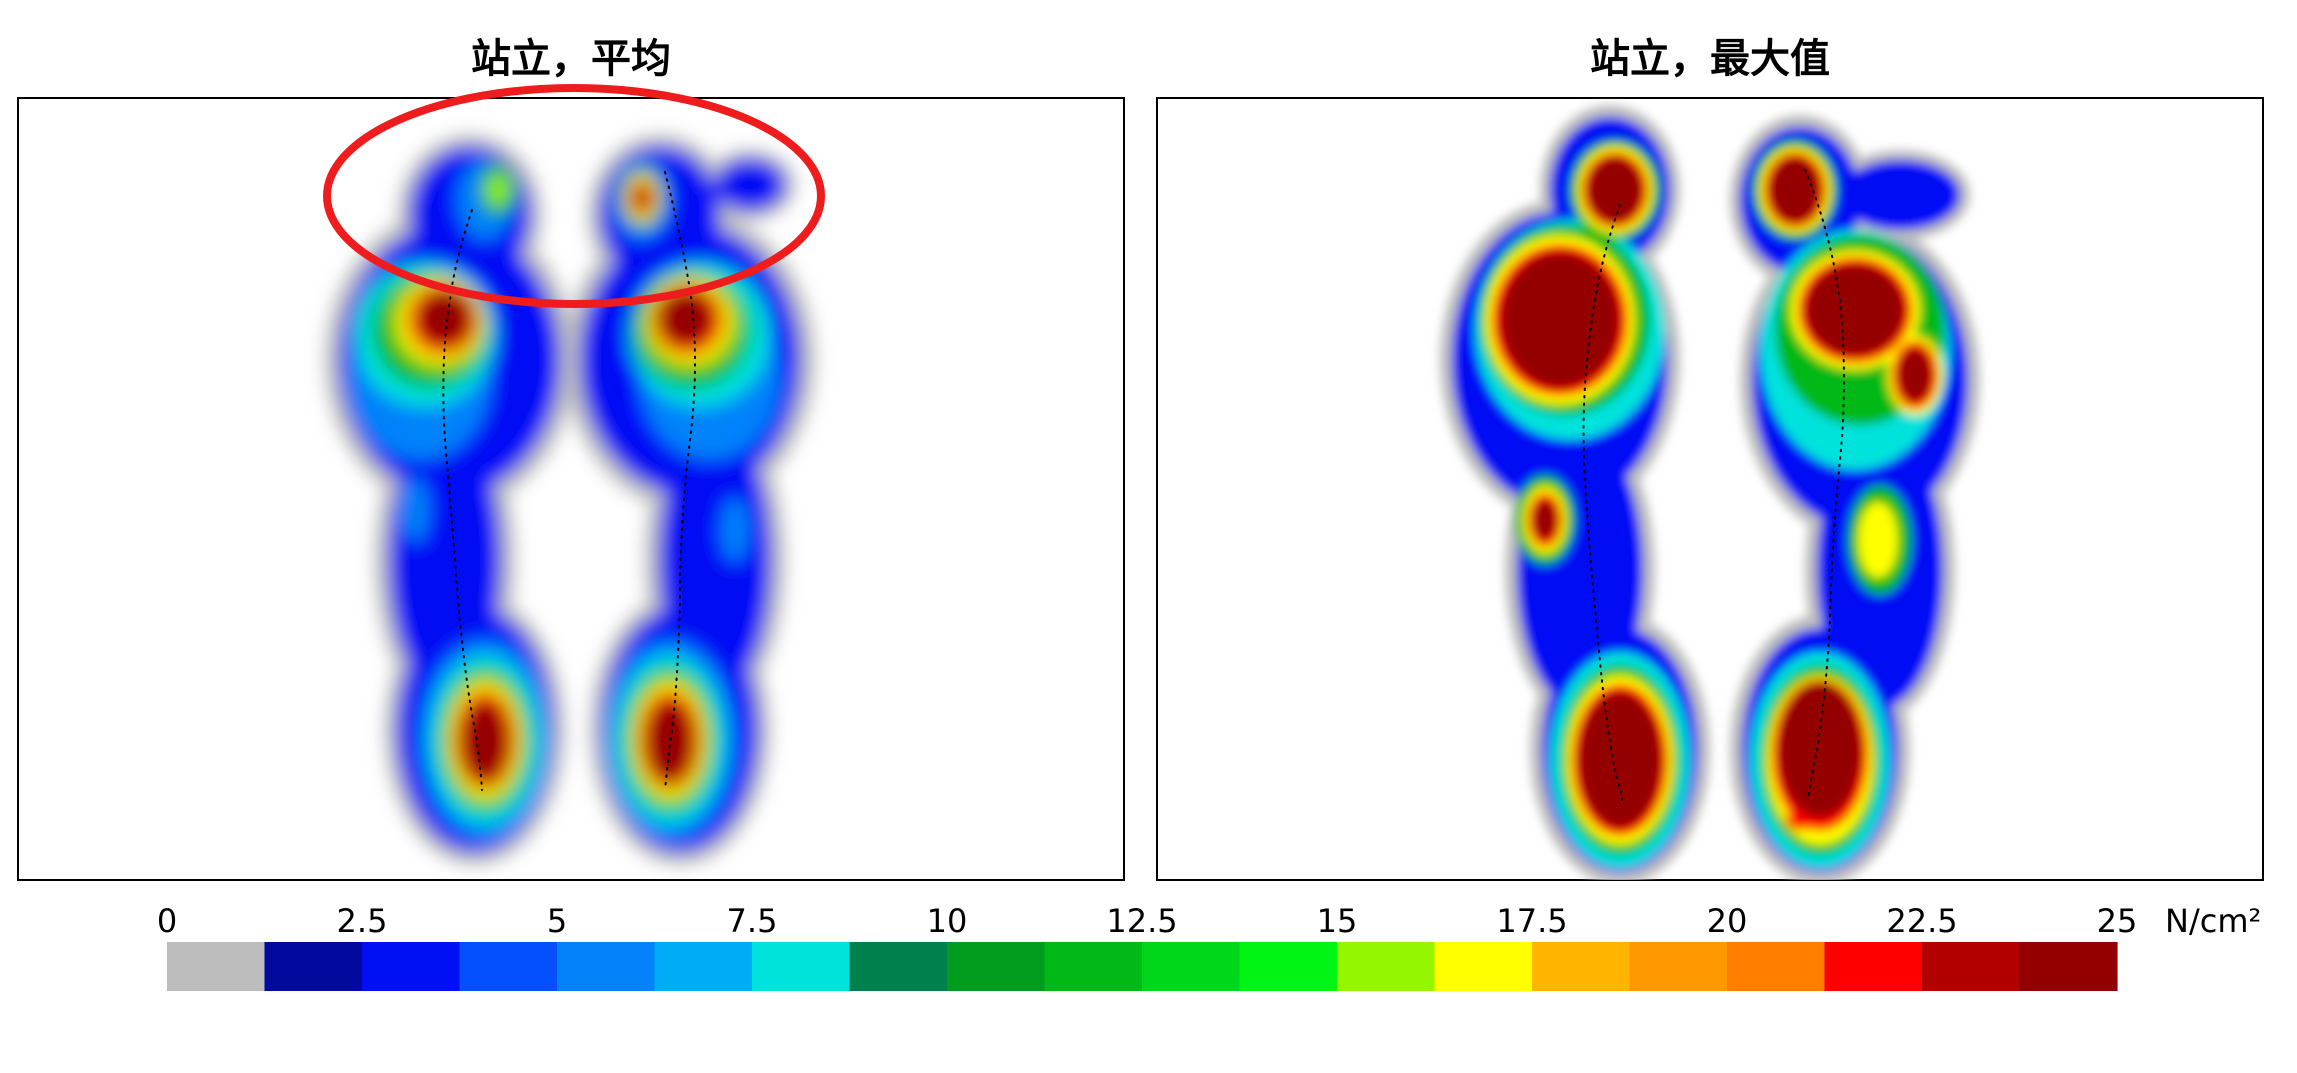  I want to click on toe-highlight-ellipse, so click(574, 196).